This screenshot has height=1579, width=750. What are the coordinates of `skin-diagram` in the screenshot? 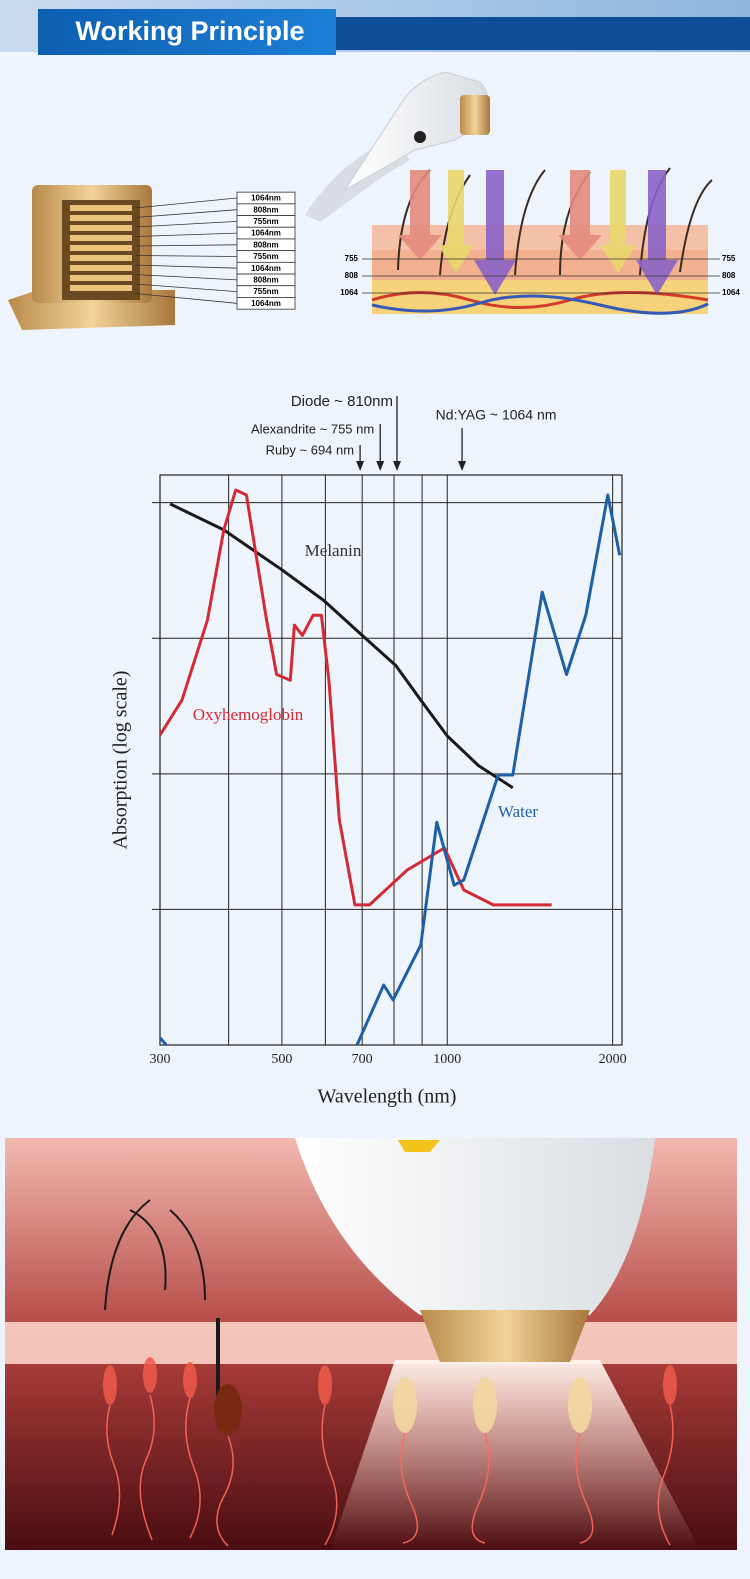 It's located at (542, 241).